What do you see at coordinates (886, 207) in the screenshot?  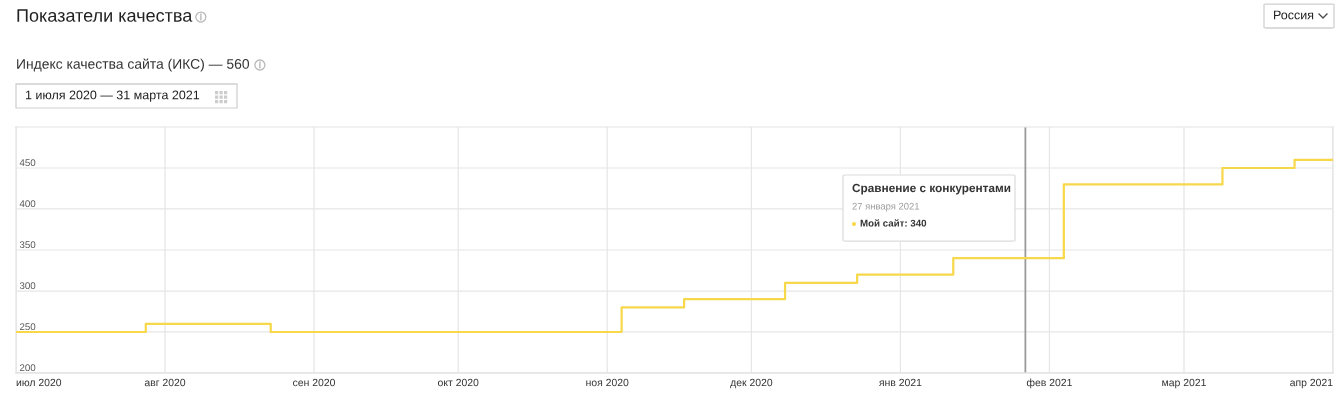 I see `annotation: 27 января 2021` at bounding box center [886, 207].